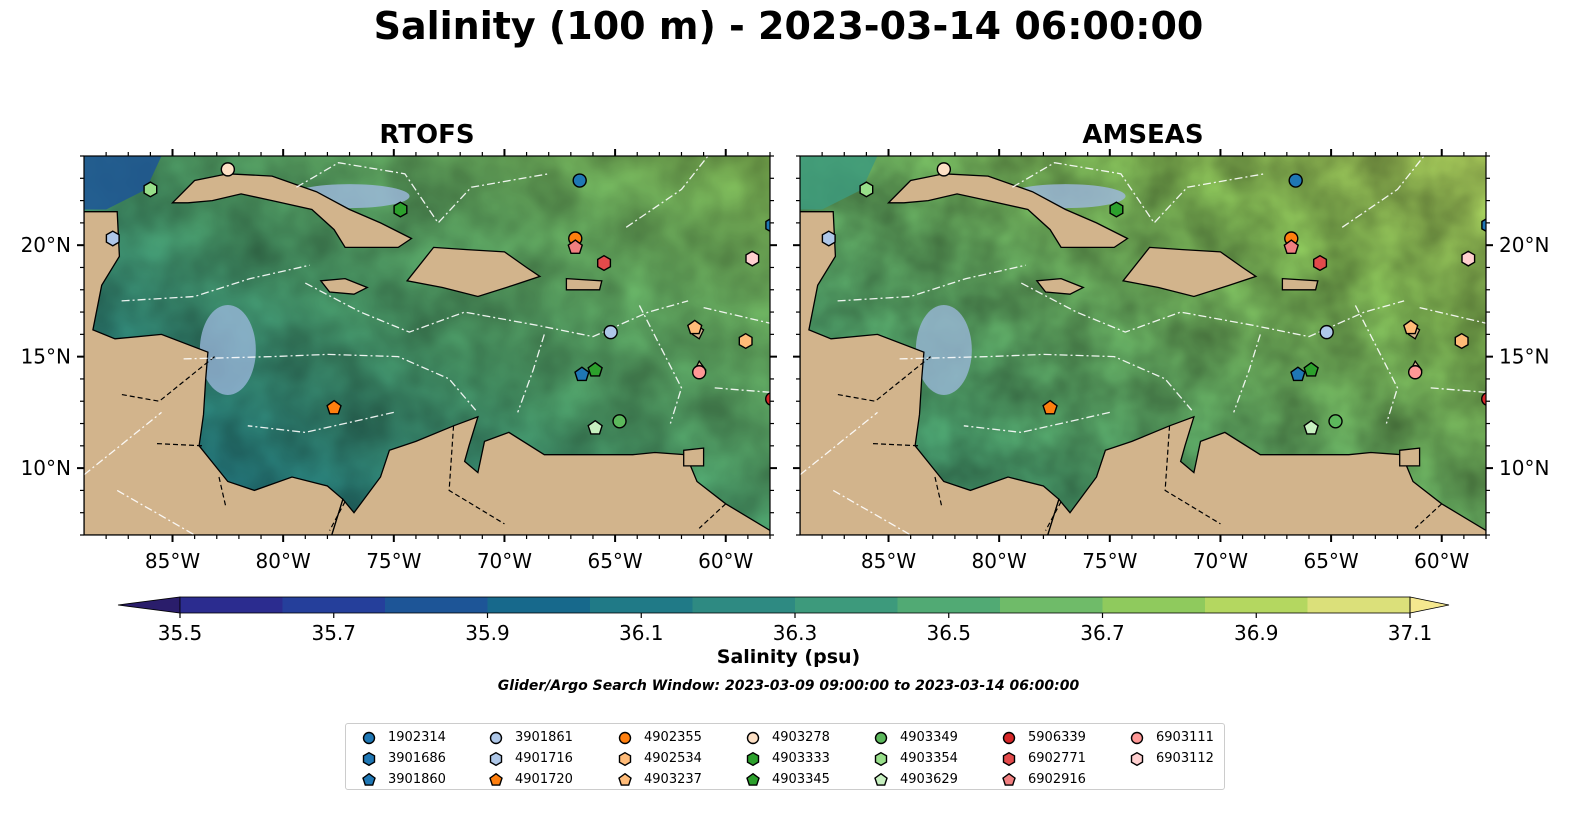  Describe the element at coordinates (544, 737) in the screenshot. I see `legend-label: 3901861` at that location.